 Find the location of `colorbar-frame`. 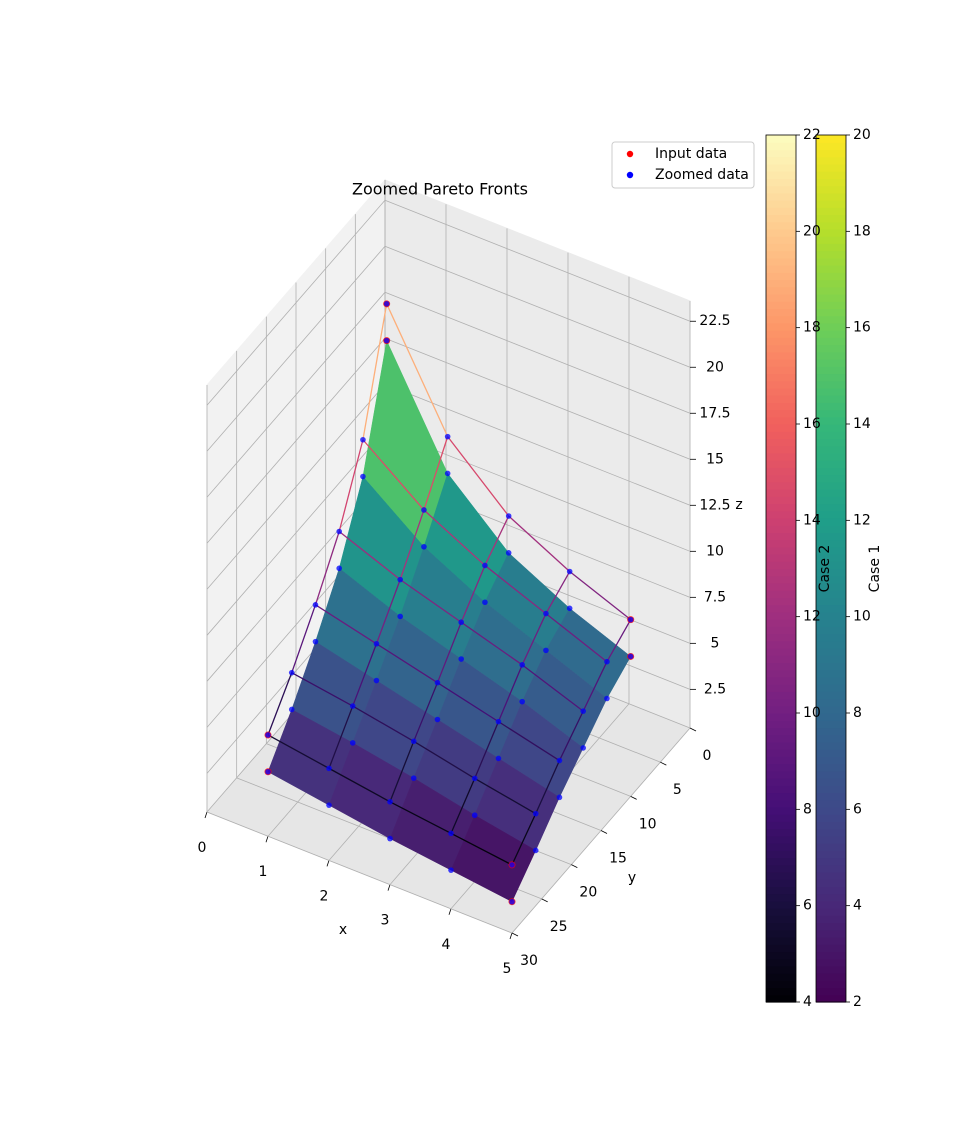

colorbar-frame is located at coordinates (831, 568).